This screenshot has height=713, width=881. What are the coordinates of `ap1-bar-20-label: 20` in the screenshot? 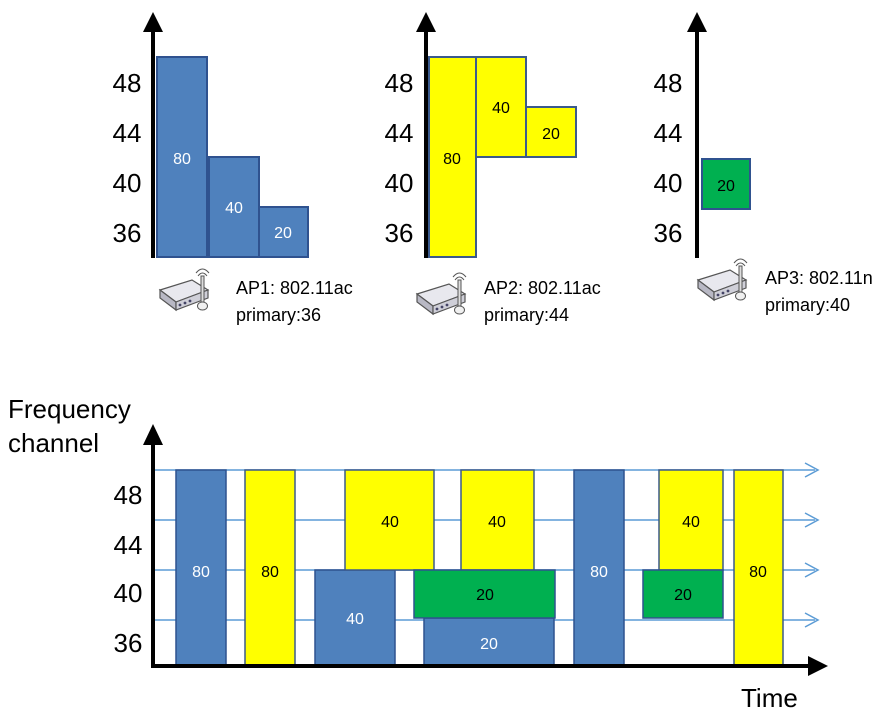 It's located at (283, 233).